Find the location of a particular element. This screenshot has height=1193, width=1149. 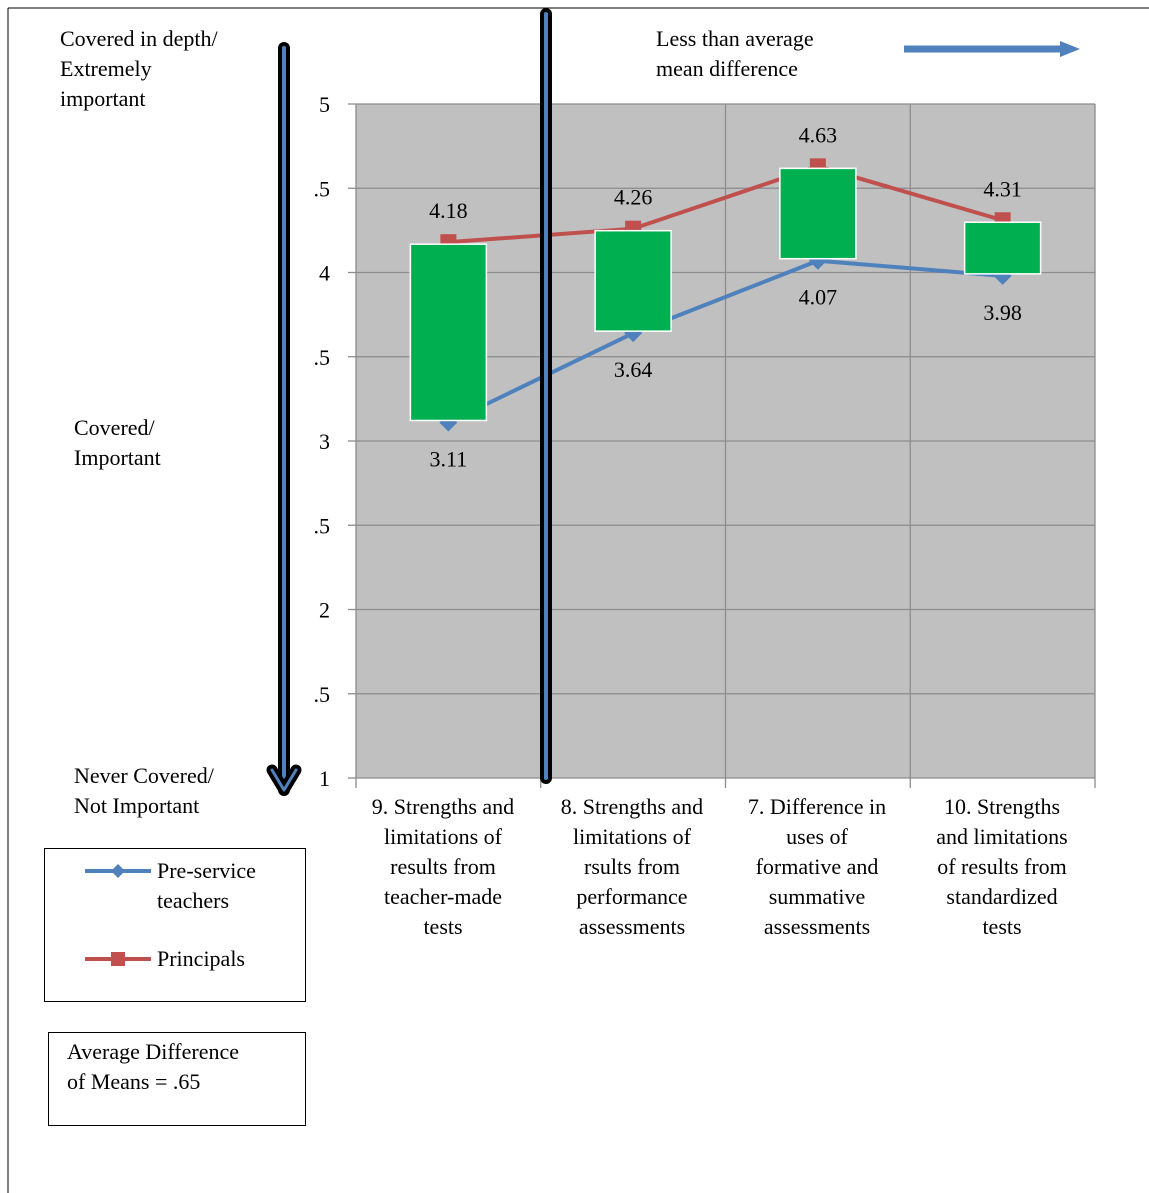

data-label-pre-service: 4.07 is located at coordinates (818, 297).